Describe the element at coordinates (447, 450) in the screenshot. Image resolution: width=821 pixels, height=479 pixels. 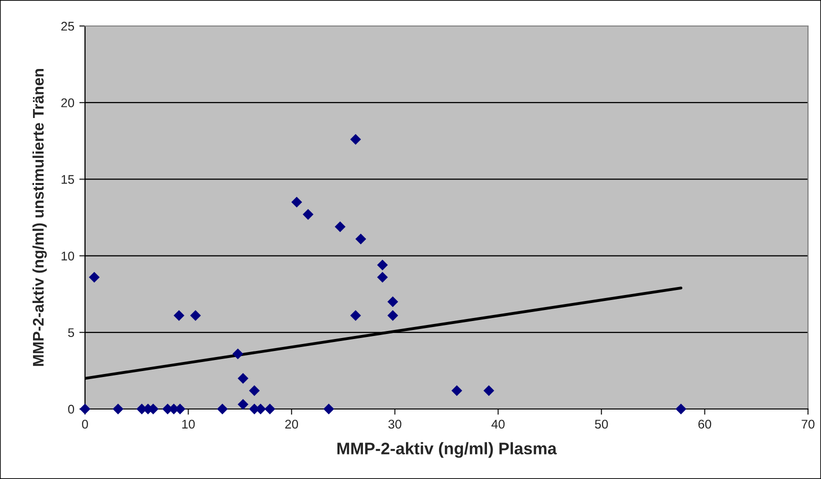
I see `x-axis-title: MMP-2-aktiv (ng/ml) Plasma` at that location.